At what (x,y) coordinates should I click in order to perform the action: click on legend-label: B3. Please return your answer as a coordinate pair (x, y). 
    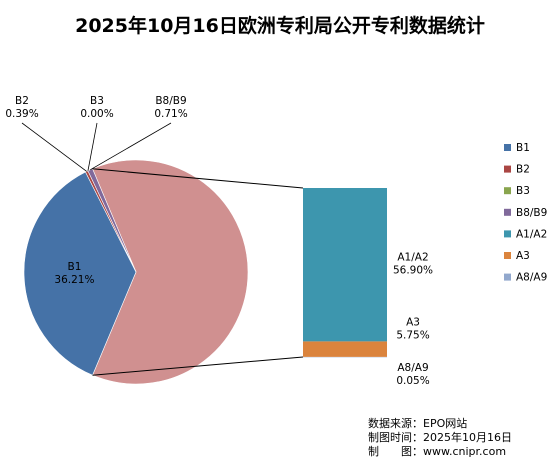
    Looking at the image, I should click on (523, 191).